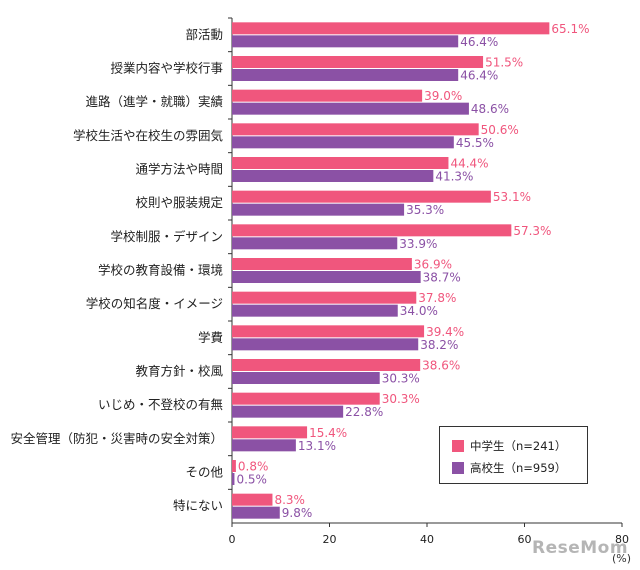 Image resolution: width=640 pixels, height=570 pixels. Describe the element at coordinates (458, 446) in the screenshot. I see `legend-swatch-middle-school` at that location.